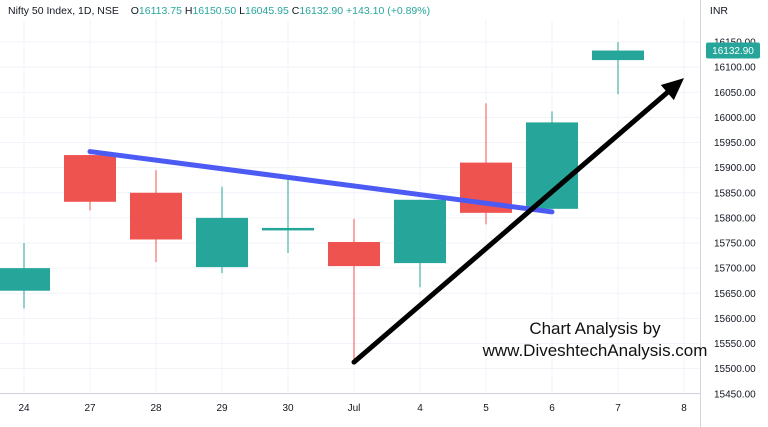 The image size is (768, 427). Describe the element at coordinates (134, 11) in the screenshot. I see `open-label: O` at that location.